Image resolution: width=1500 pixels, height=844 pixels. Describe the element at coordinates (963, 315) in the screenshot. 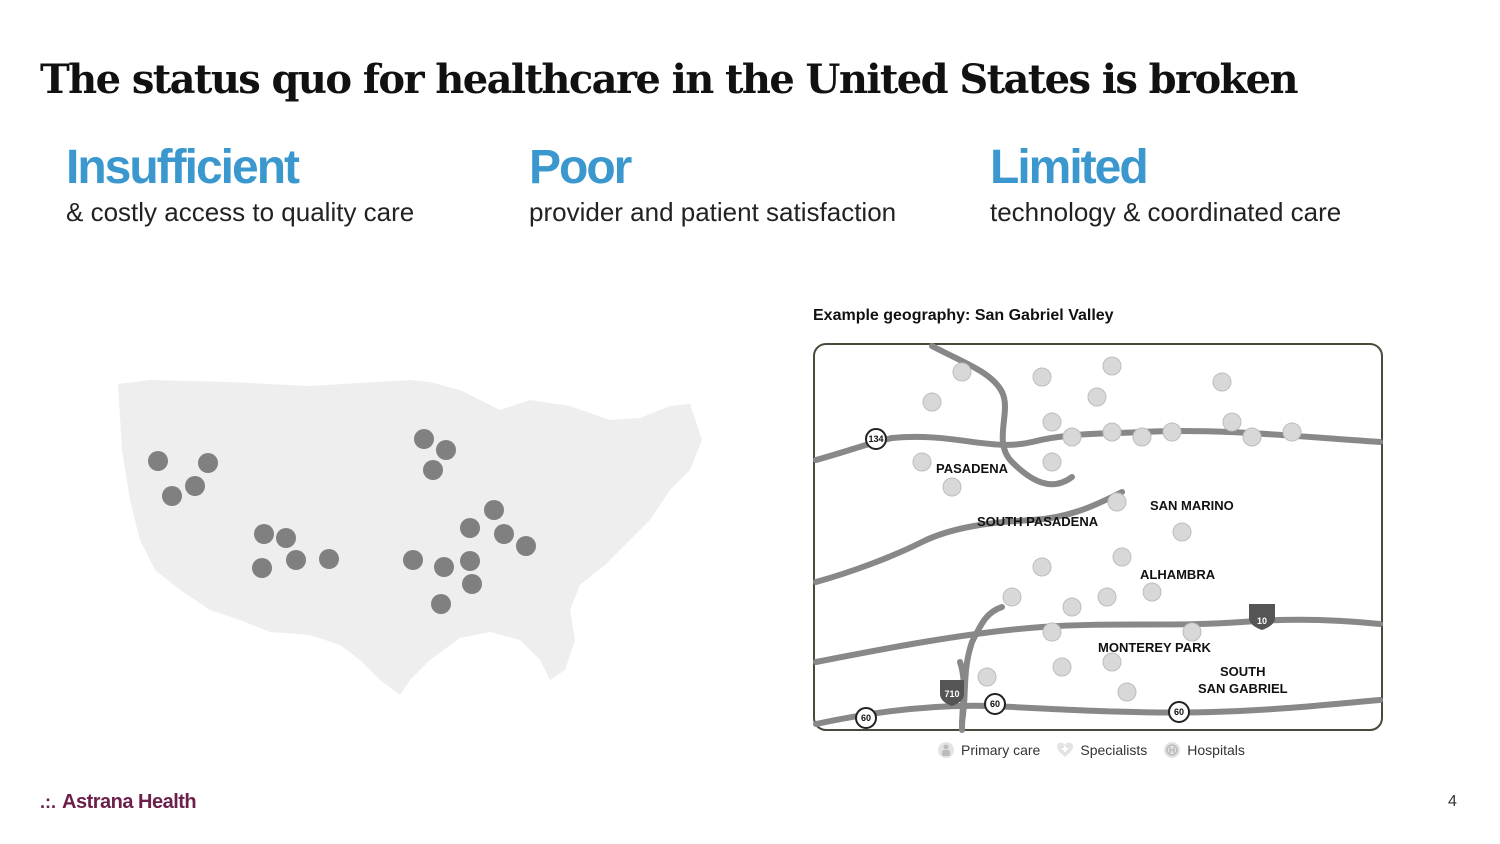

I see `map-caption: Example geography: San Gabriel Valley` at that location.